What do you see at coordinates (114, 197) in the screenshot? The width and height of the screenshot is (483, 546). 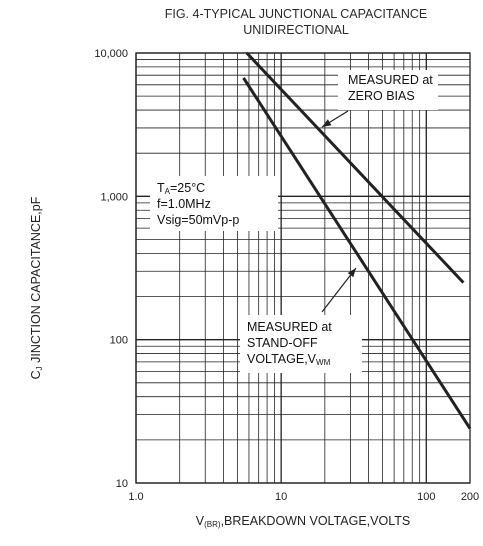 I see `y-tick-label: 1,000` at bounding box center [114, 197].